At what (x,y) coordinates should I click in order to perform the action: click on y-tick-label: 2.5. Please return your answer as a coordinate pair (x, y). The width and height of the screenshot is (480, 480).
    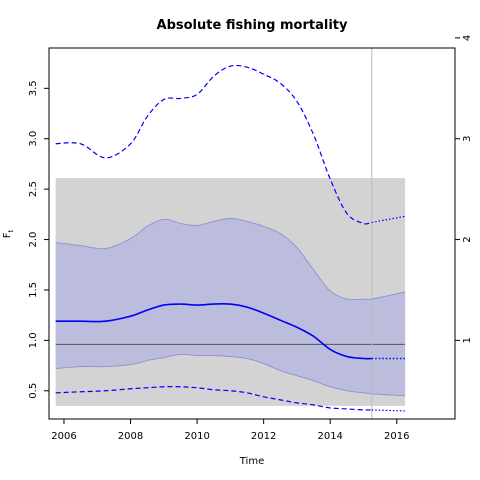
    Looking at the image, I should click on (33, 189).